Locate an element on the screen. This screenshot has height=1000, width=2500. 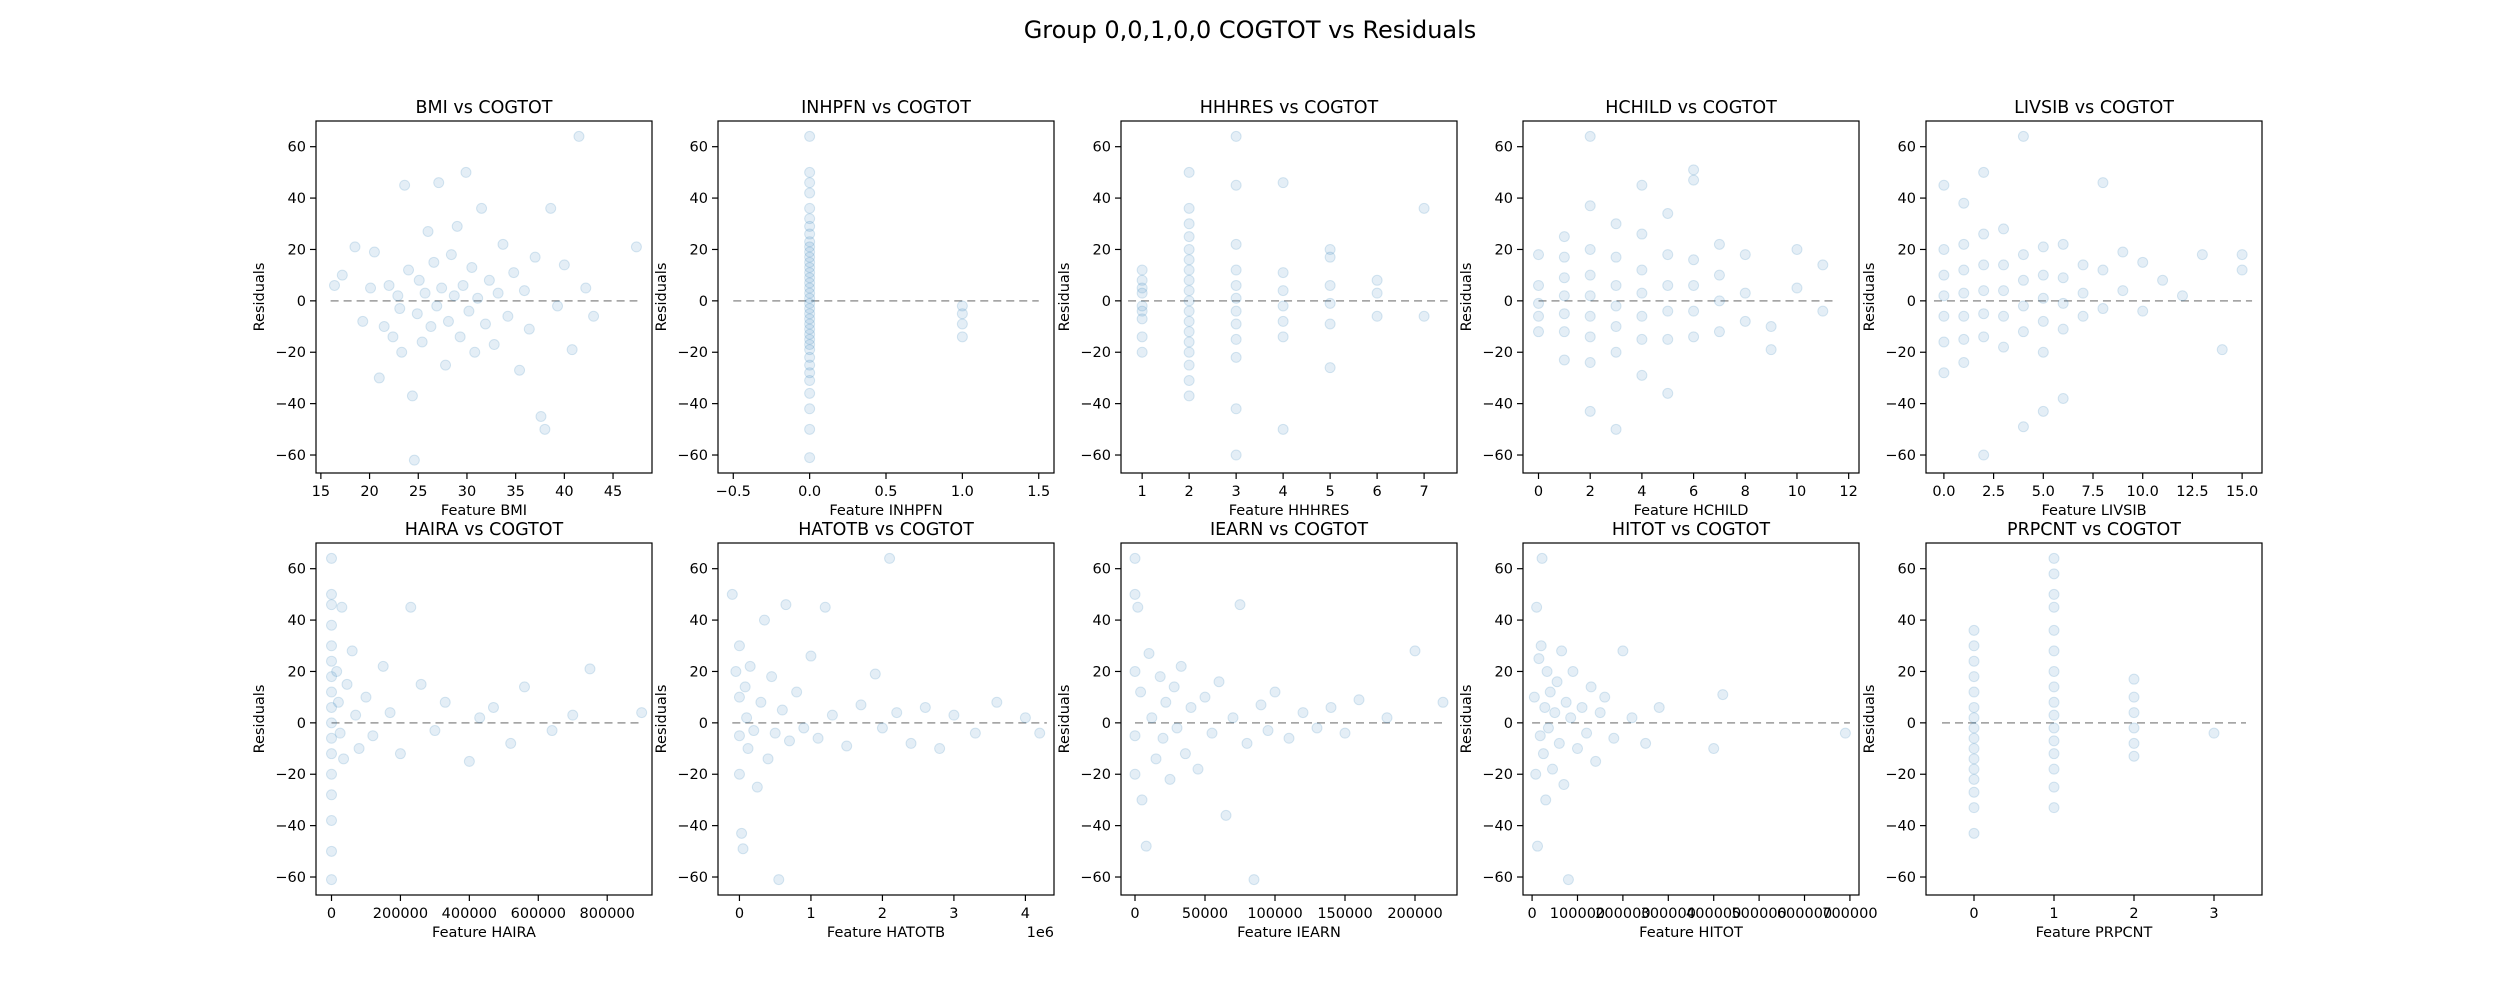
x-tick-label: 2 is located at coordinates (1189, 492).